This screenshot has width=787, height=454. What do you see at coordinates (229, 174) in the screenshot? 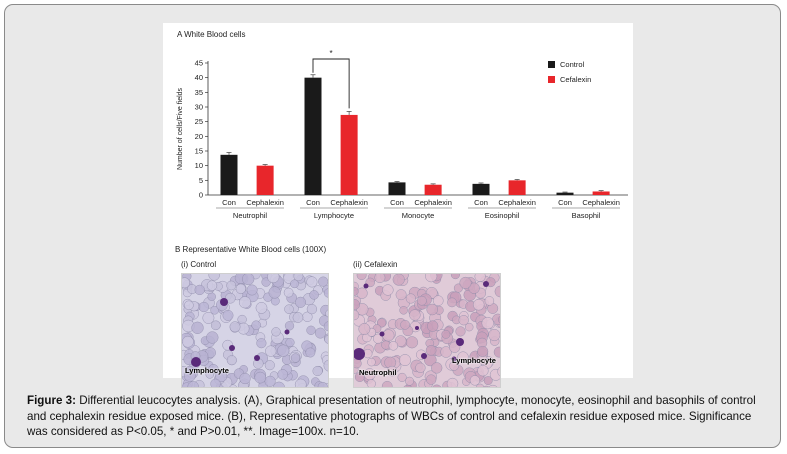
I see `bar-neutrophil-control` at bounding box center [229, 174].